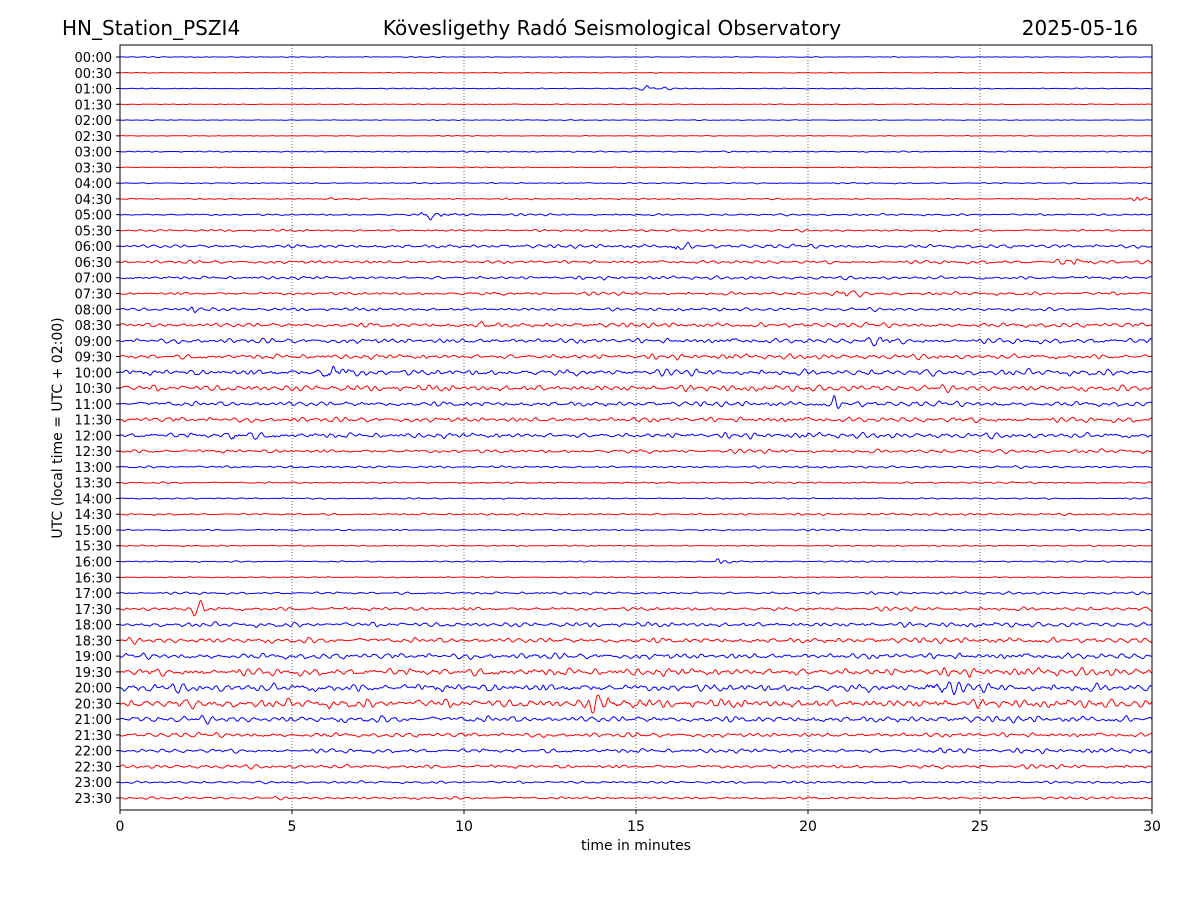 The image size is (1200, 904). Describe the element at coordinates (635, 672) in the screenshot. I see `trace-1930` at that location.